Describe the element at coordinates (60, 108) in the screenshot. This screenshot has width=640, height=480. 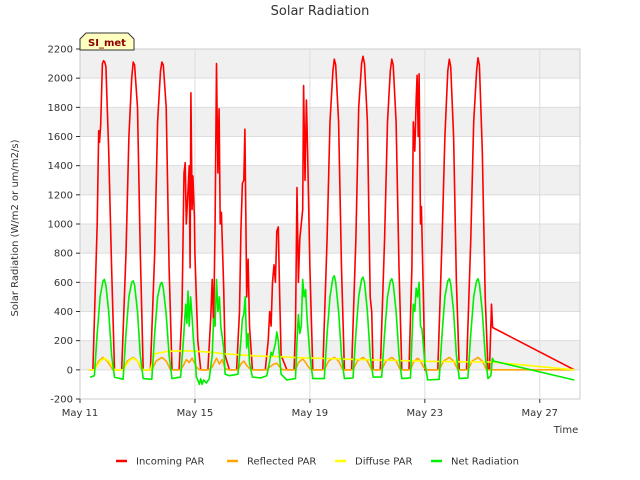
I see `y-tick-label: 1800` at that location.